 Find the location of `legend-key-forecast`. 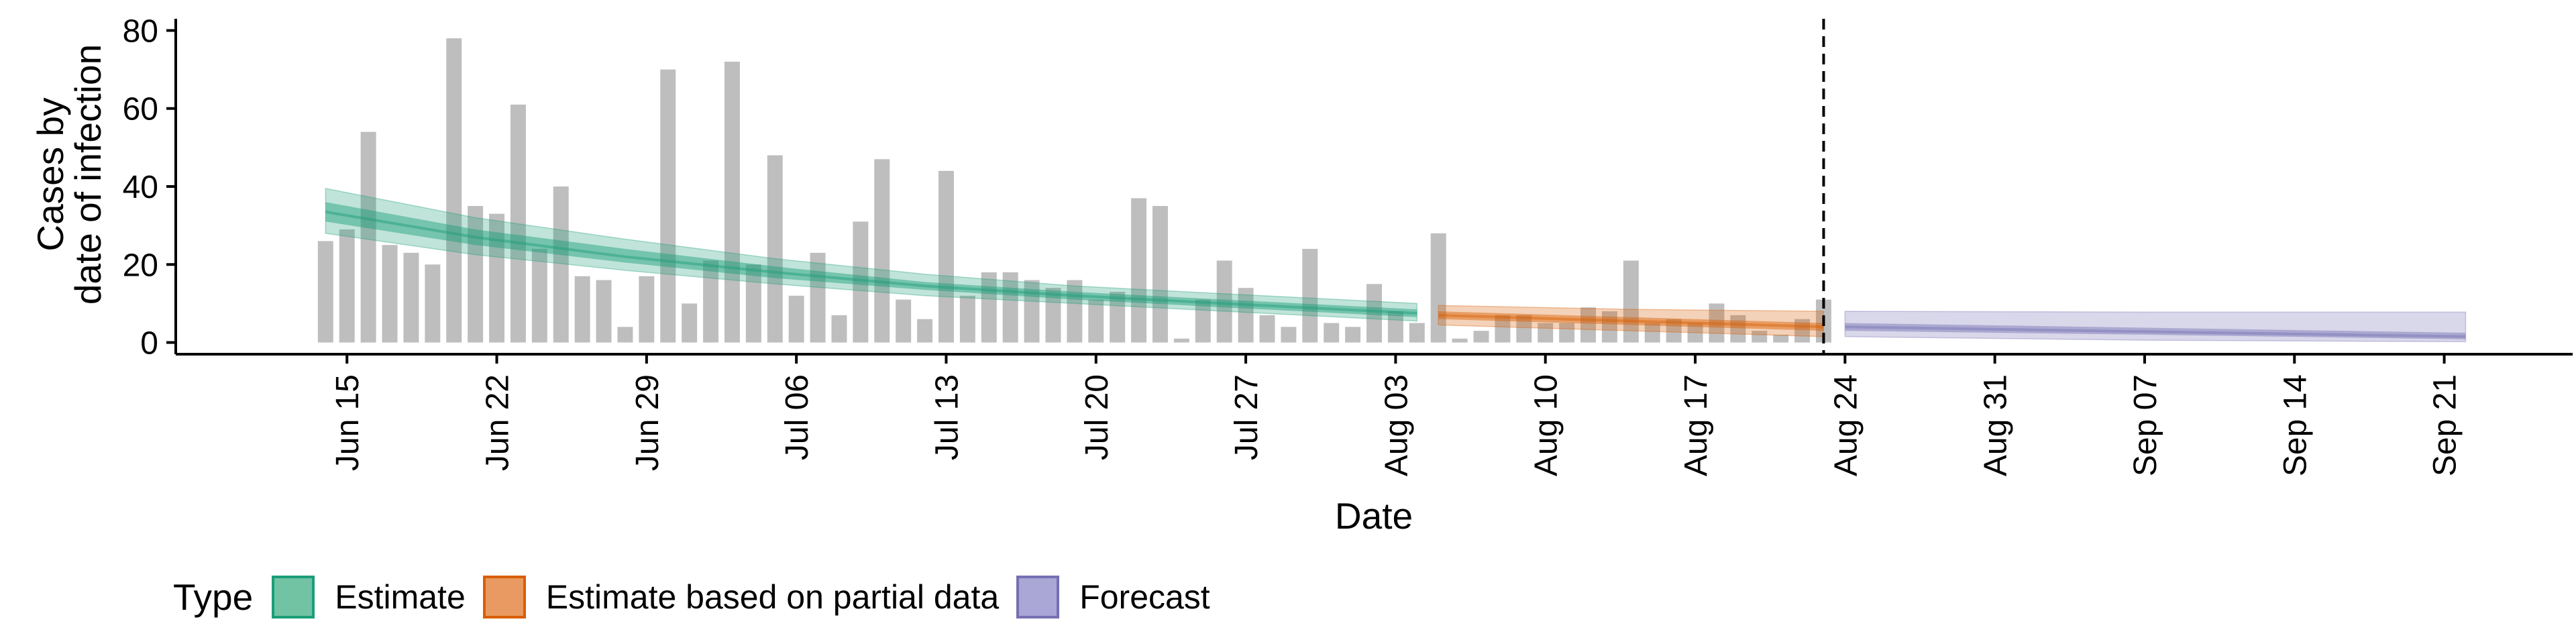

legend-key-forecast is located at coordinates (1038, 597).